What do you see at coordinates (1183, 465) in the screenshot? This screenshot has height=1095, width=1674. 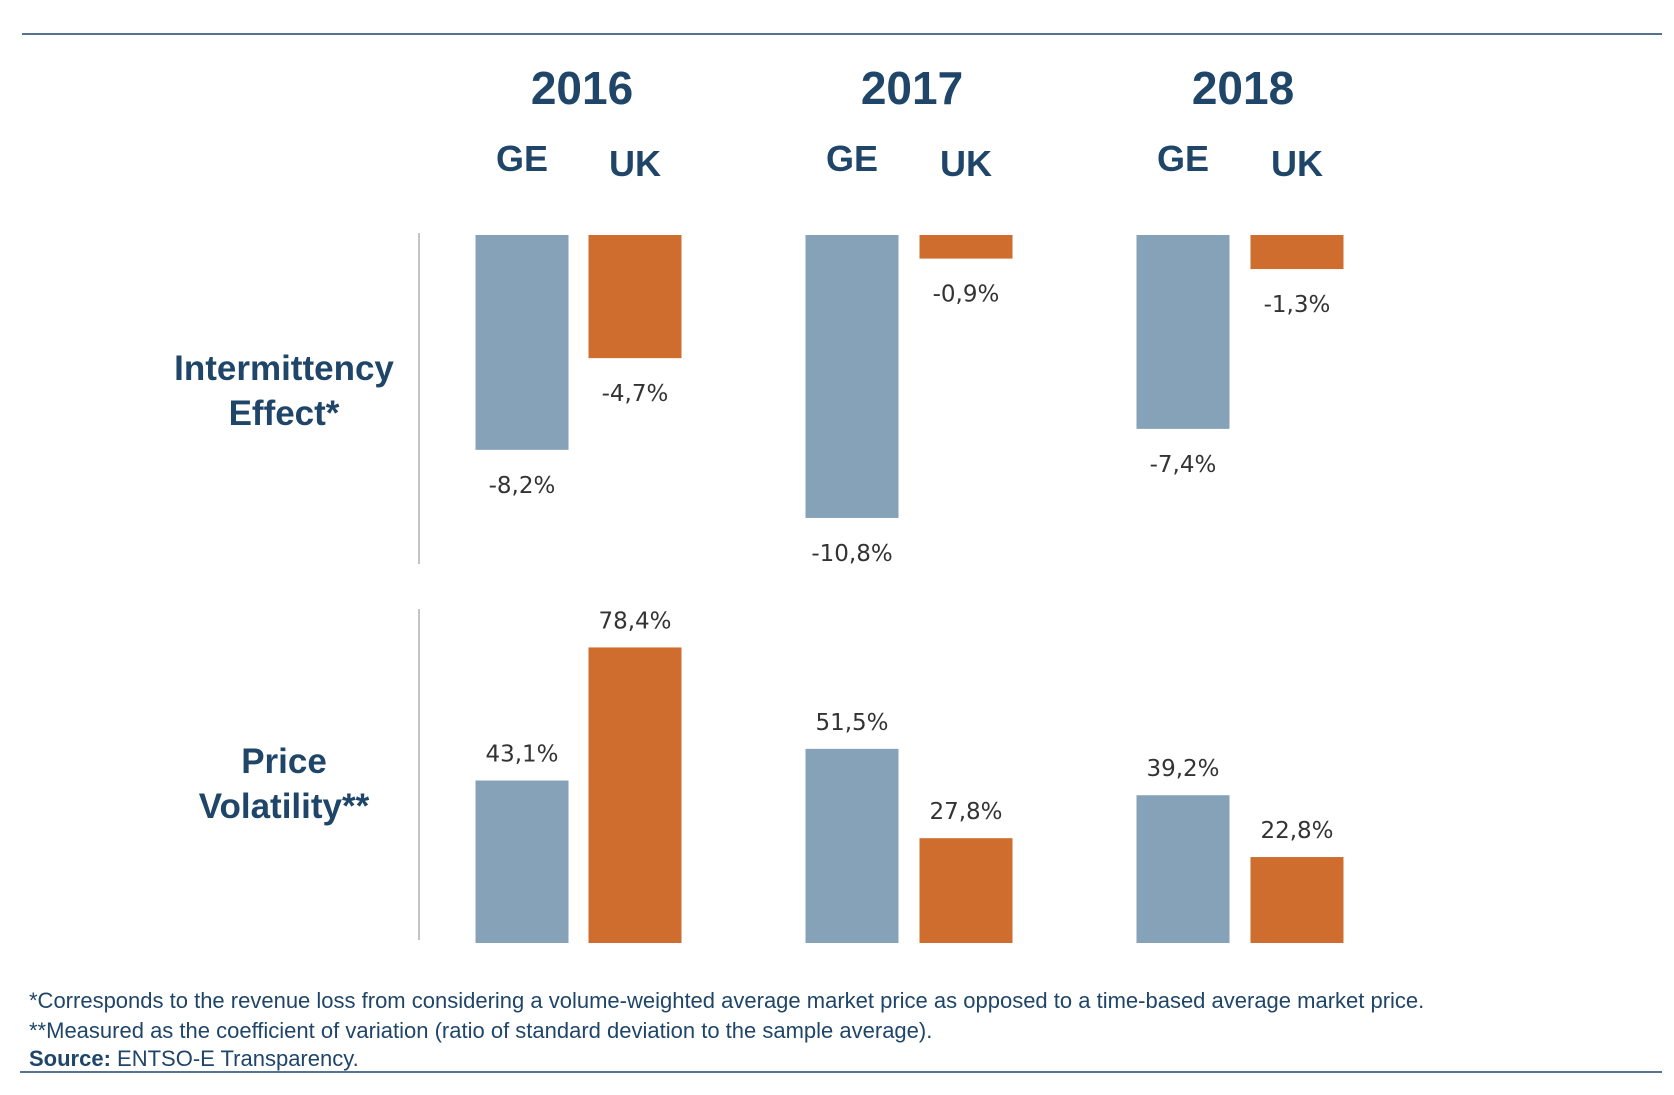 I see `value-label-intermittency-ge-2018: -7,4%` at bounding box center [1183, 465].